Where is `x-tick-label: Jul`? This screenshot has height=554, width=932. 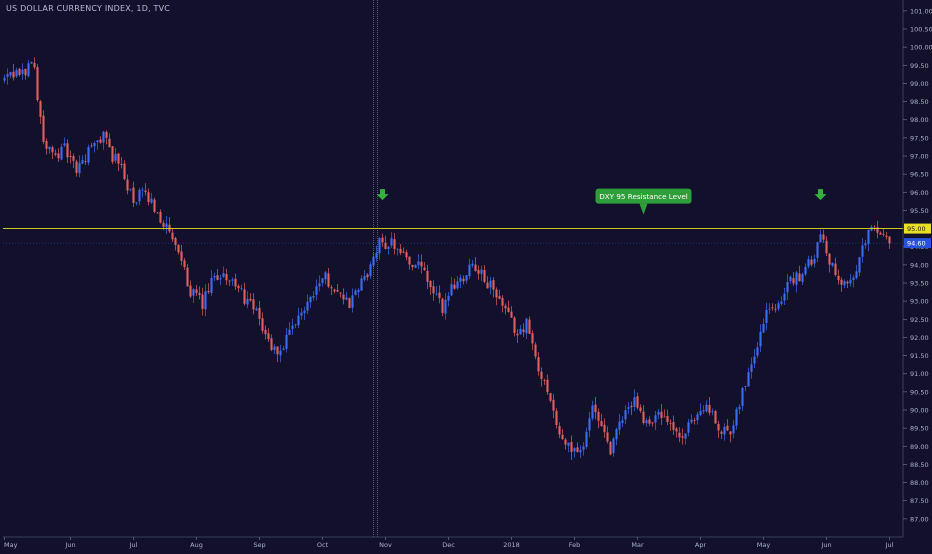 x-tick-label: Jul is located at coordinates (133, 545).